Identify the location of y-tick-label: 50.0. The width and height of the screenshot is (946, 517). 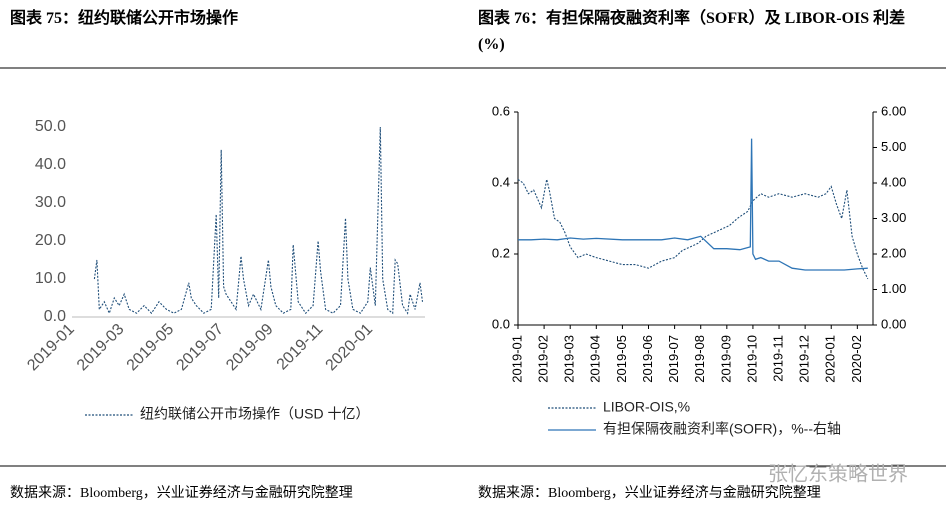
(50, 126).